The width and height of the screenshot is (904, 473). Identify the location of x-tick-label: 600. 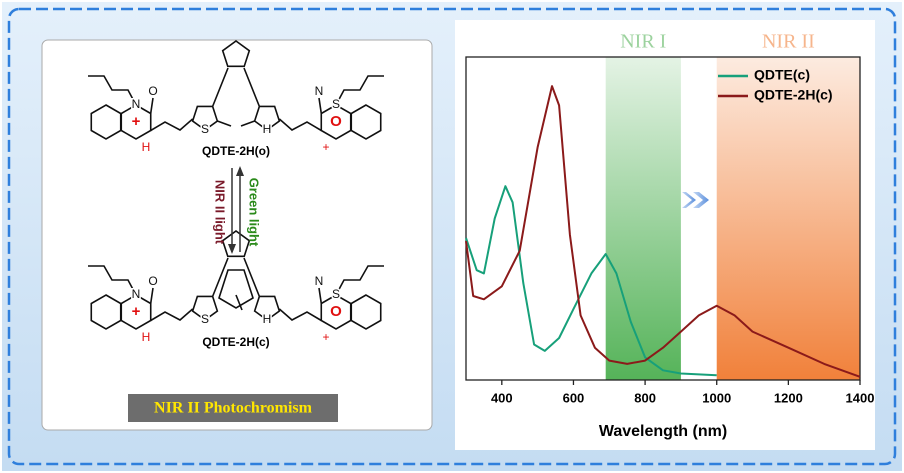
(574, 397).